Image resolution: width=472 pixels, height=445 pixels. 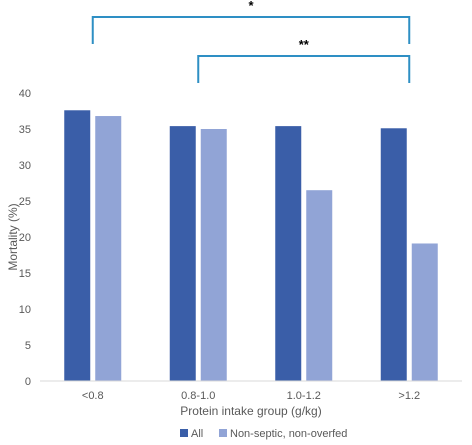 What do you see at coordinates (25, 310) in the screenshot?
I see `y-tick-label: 10` at bounding box center [25, 310].